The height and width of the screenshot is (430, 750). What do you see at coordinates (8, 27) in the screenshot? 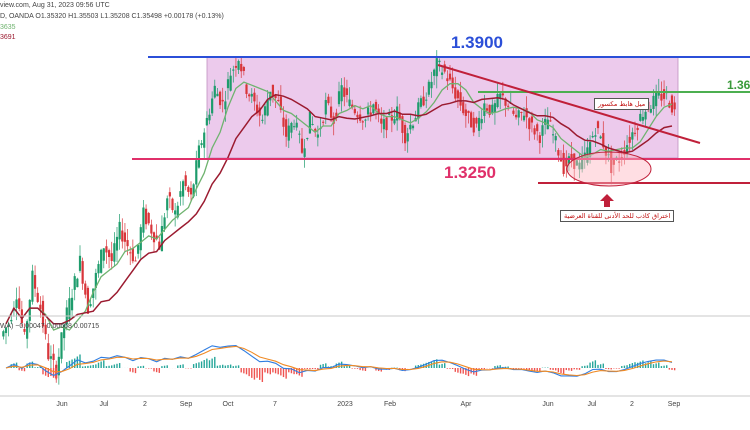
I see `header-ma-fast: 3635` at bounding box center [8, 27].